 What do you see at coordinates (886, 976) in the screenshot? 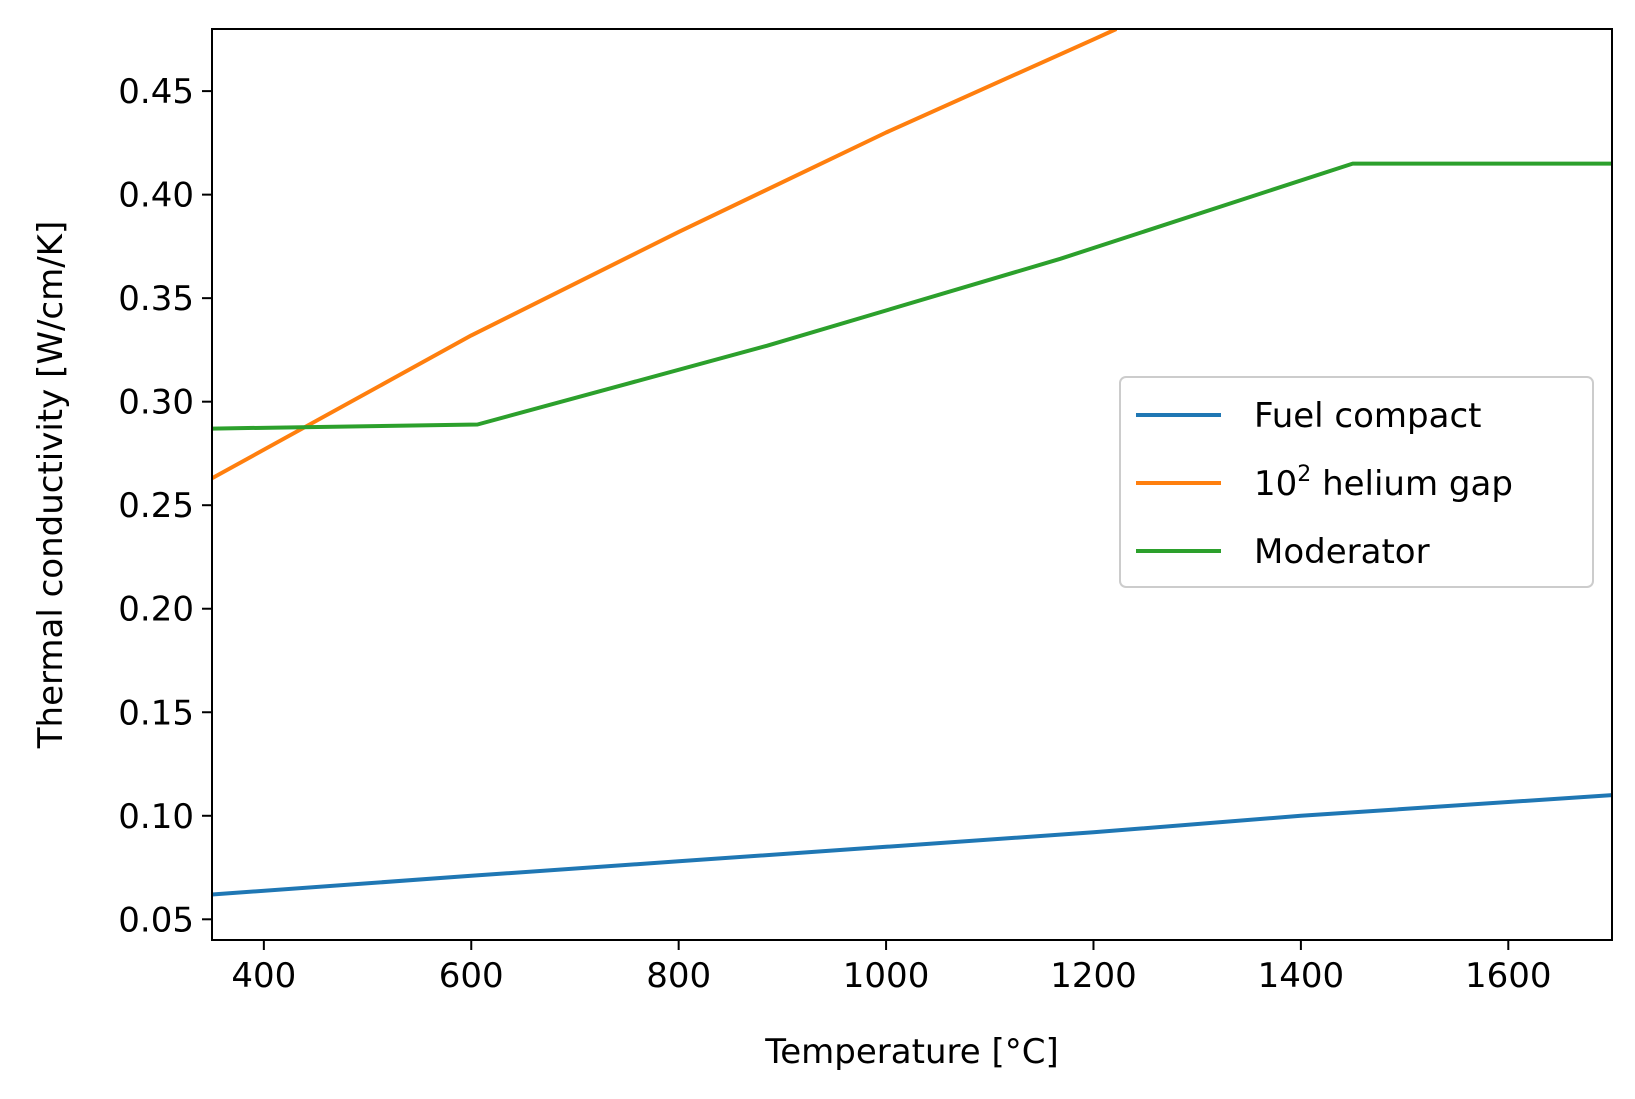
I see `x-tick-label: 1000` at bounding box center [886, 976].